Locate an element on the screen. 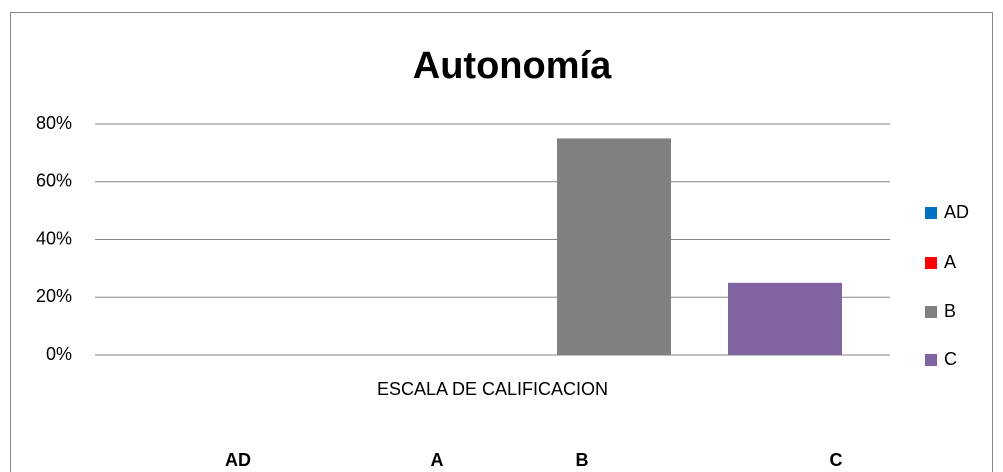 The image size is (1003, 472). y-tick-label: 40% is located at coordinates (54, 238).